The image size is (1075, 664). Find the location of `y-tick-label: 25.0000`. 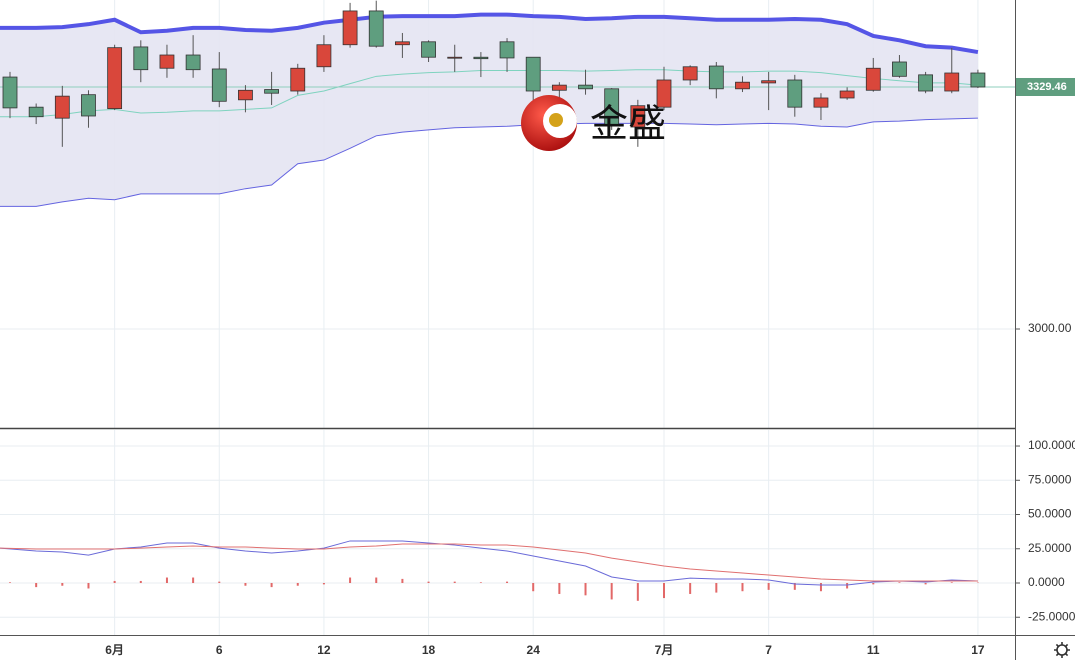

y-tick-label: 25.0000 is located at coordinates (1050, 548).